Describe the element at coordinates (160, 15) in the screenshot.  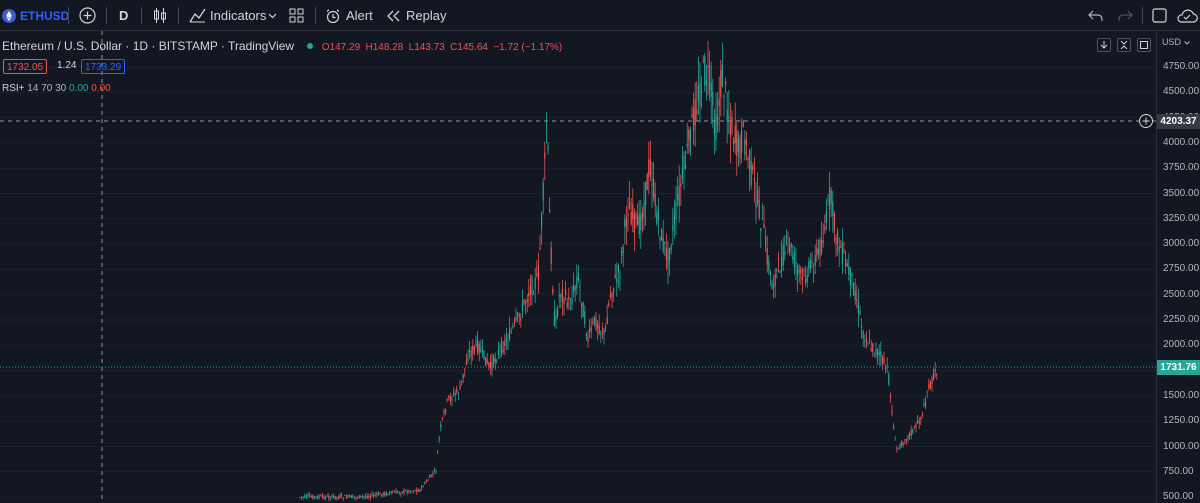
I see `chart-type-button` at that location.